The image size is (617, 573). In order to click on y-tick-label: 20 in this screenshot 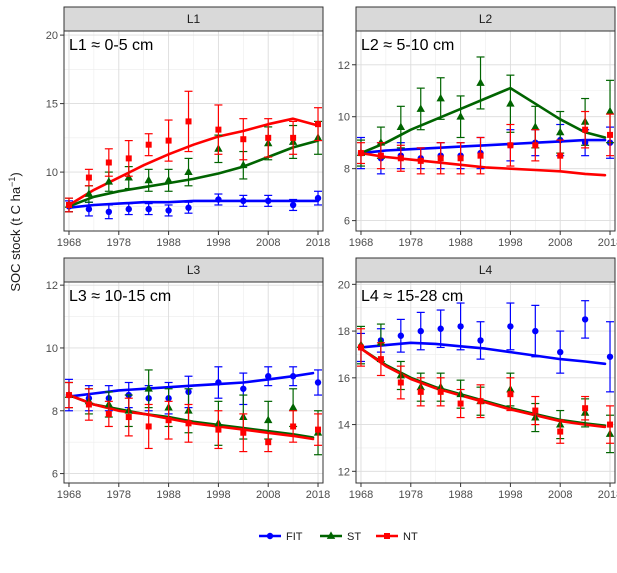, I will do `click(52, 36)`.